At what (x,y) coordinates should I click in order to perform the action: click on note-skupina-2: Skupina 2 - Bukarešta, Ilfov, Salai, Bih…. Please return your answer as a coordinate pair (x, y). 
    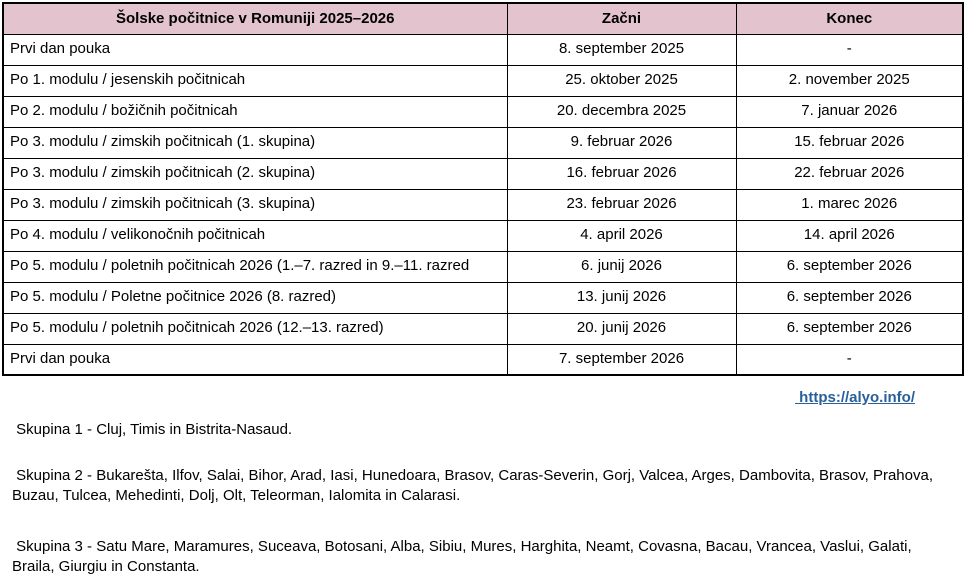
    Looking at the image, I should click on (475, 485).